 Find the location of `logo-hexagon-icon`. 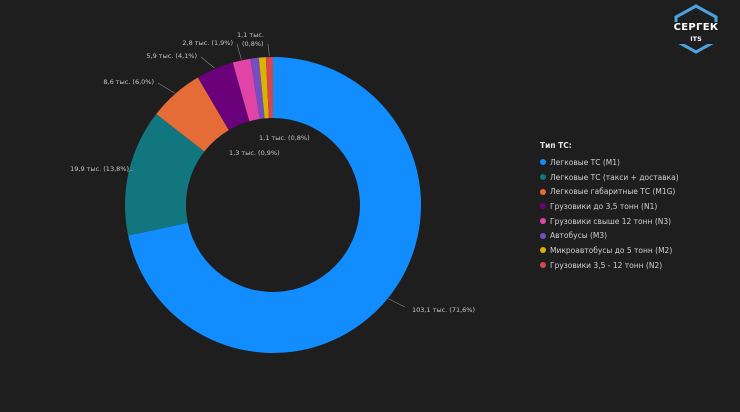

logo-hexagon-icon is located at coordinates (696, 29).